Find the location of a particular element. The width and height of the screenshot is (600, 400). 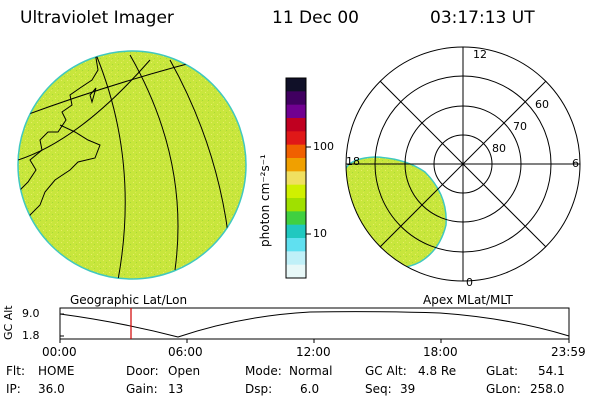

altitude-plot-frame is located at coordinates (314, 323).